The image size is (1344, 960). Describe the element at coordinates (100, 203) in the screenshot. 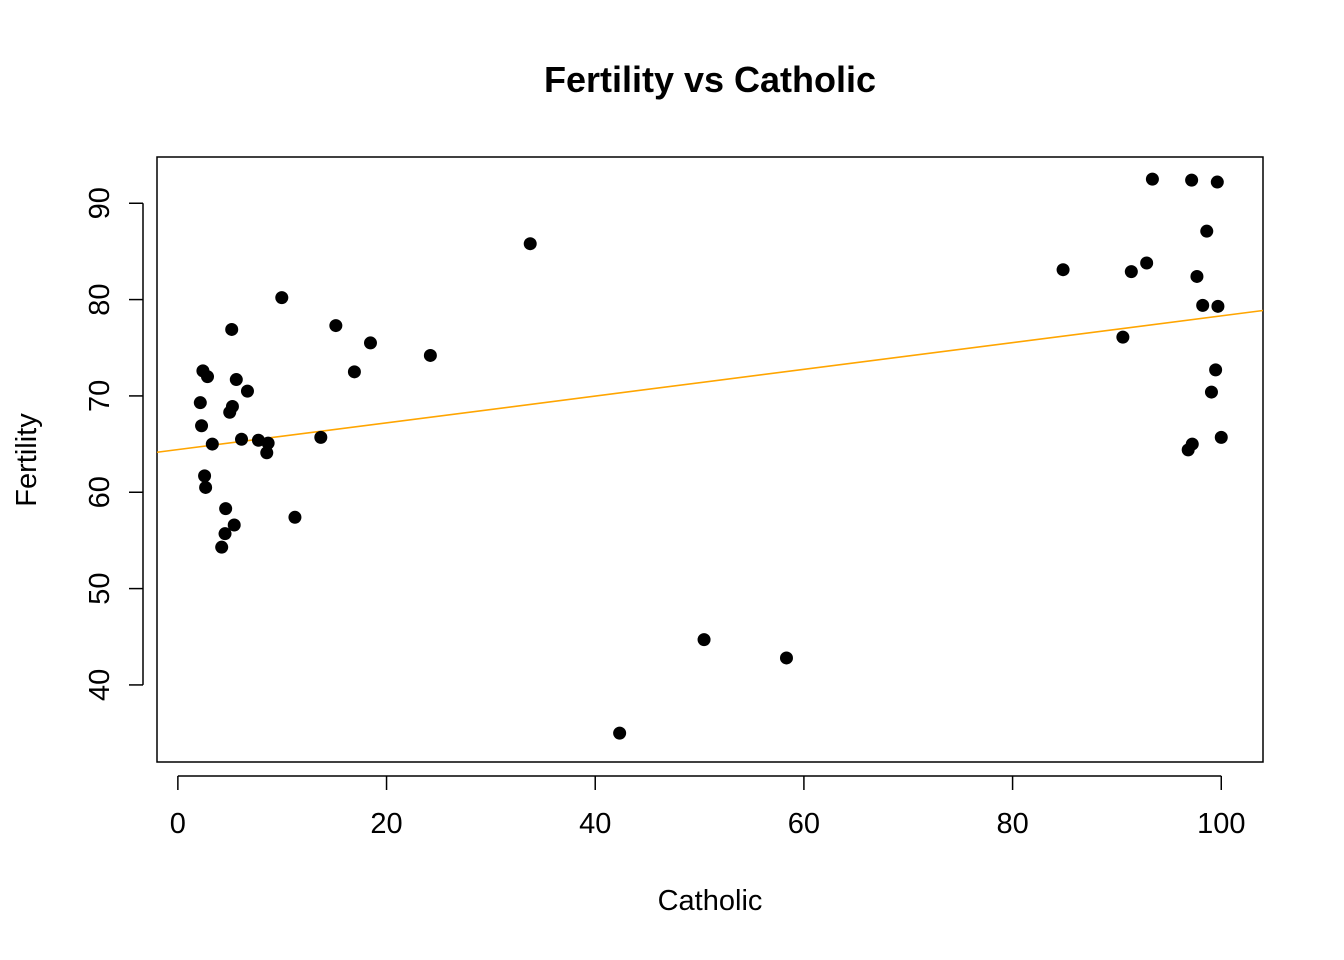

I see `y-tick-label: 90` at that location.